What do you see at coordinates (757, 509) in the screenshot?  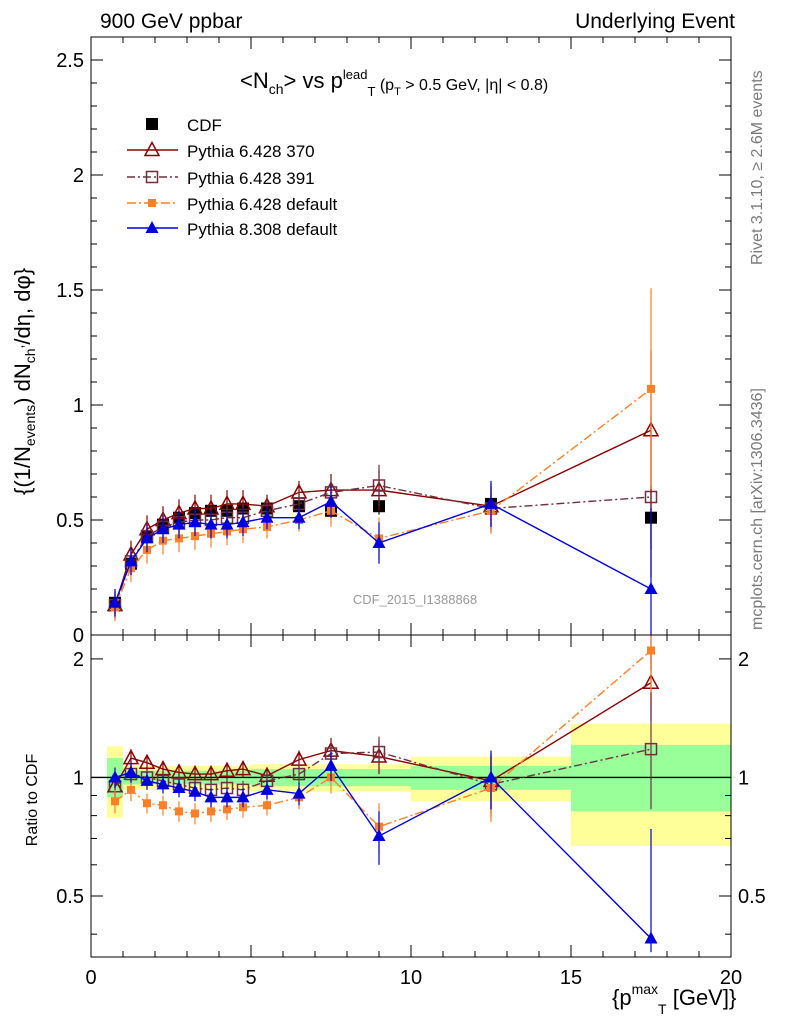 I see `side-label-mcplots: mcplots.cern.ch [arXiv:1306.3436]` at bounding box center [757, 509].